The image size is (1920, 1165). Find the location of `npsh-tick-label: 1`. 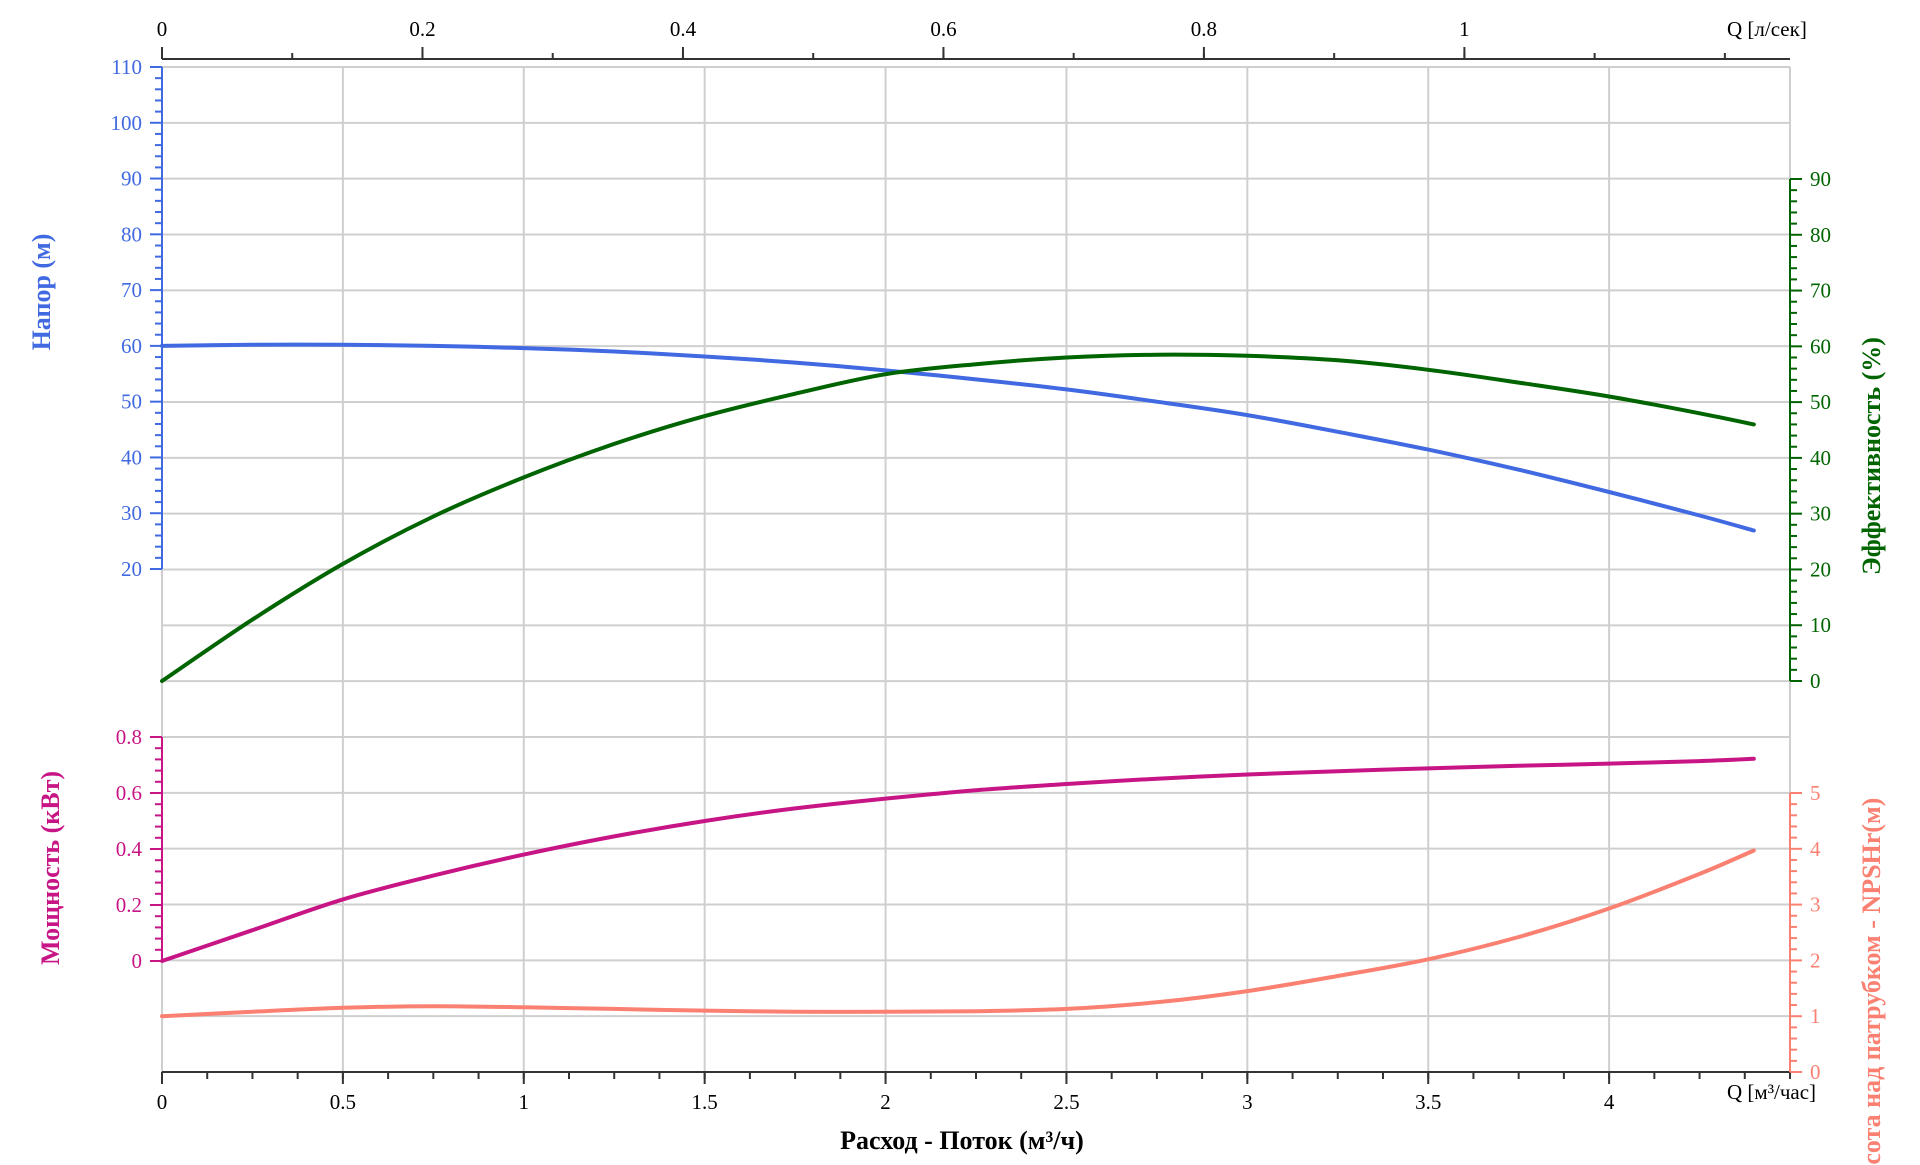

npsh-tick-label: 1 is located at coordinates (1815, 1016).